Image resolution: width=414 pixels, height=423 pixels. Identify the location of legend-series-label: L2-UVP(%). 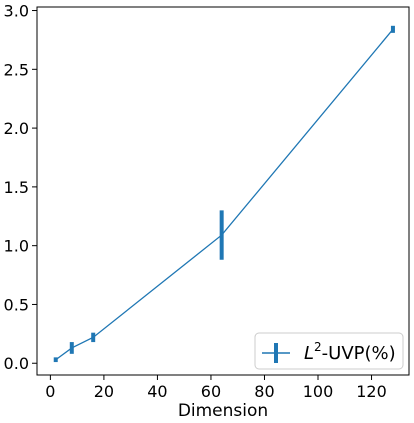
(350, 352).